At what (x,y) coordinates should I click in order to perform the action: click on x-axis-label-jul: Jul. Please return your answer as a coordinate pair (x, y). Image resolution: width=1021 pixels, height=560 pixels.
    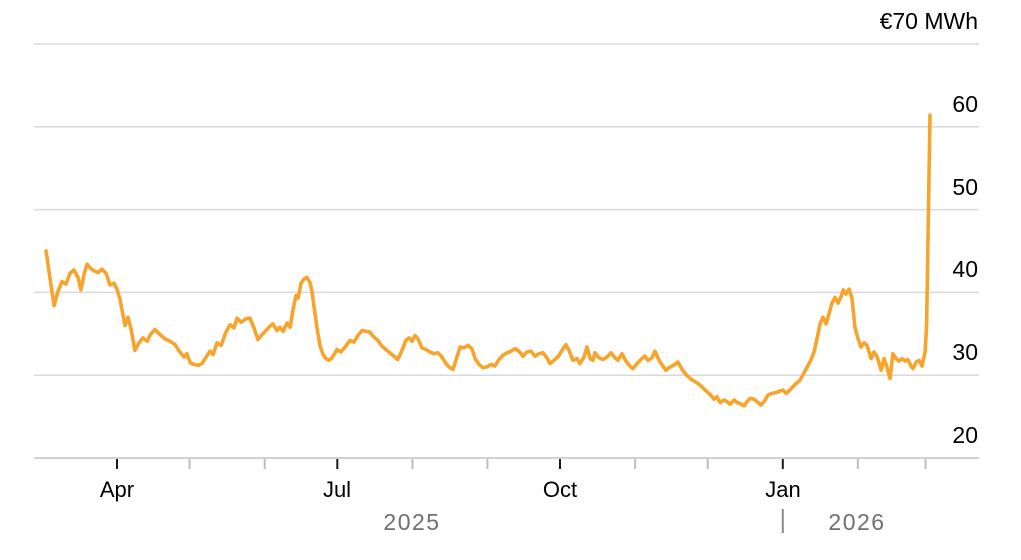
    Looking at the image, I should click on (337, 489).